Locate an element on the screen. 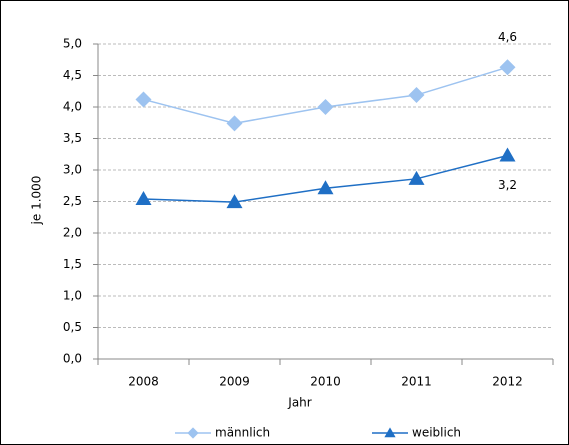  x-tick-label: 2011 is located at coordinates (416, 382).